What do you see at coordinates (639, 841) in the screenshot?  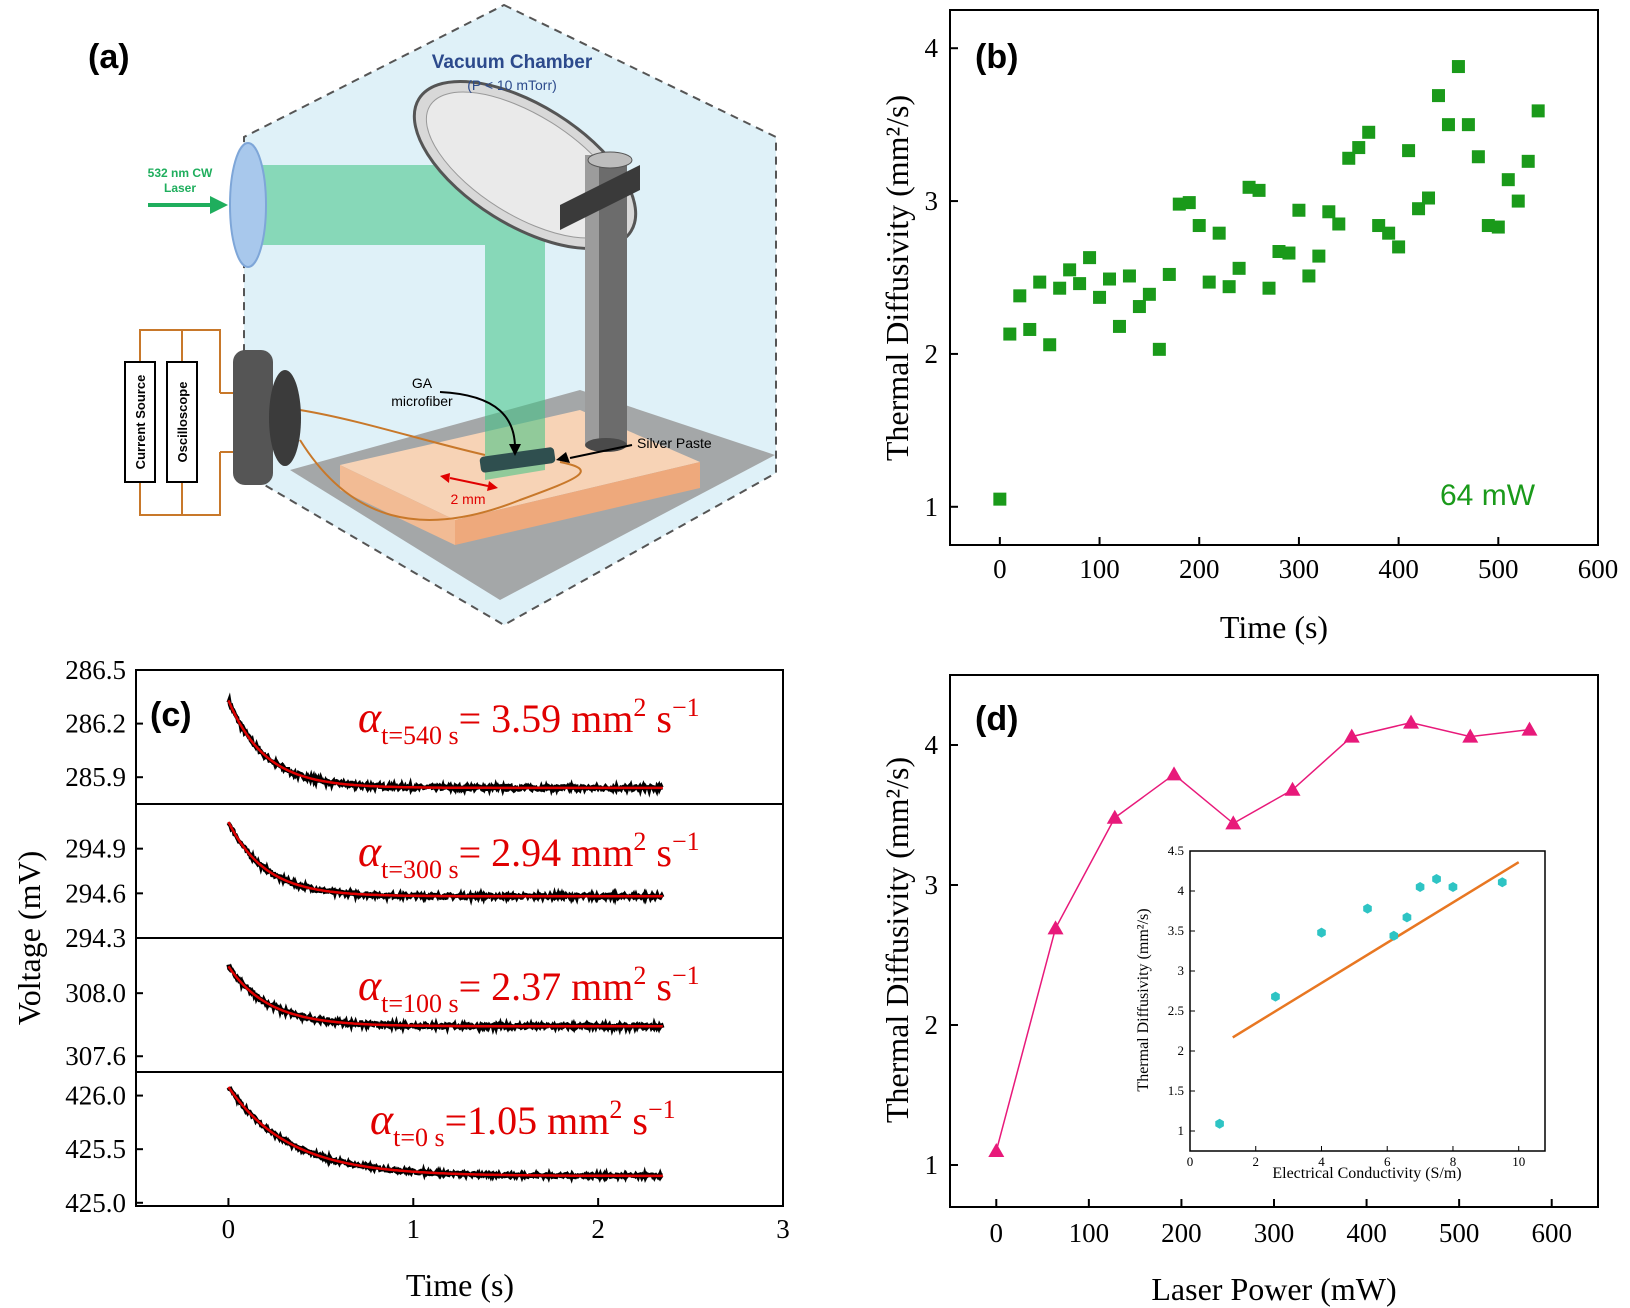 I see `annotation-exp2: 2` at bounding box center [639, 841].